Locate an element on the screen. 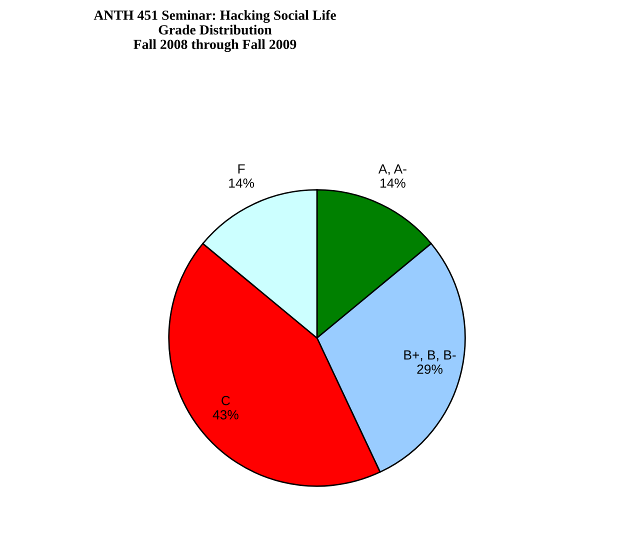 Image resolution: width=639 pixels, height=550 pixels. data-label: 43% is located at coordinates (225, 415).